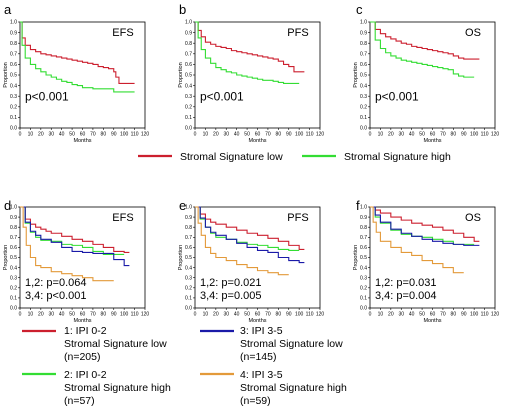 The height and width of the screenshot is (409, 520). I want to click on legend-label-group-1: 1: IPI 0-2, so click(85, 331).